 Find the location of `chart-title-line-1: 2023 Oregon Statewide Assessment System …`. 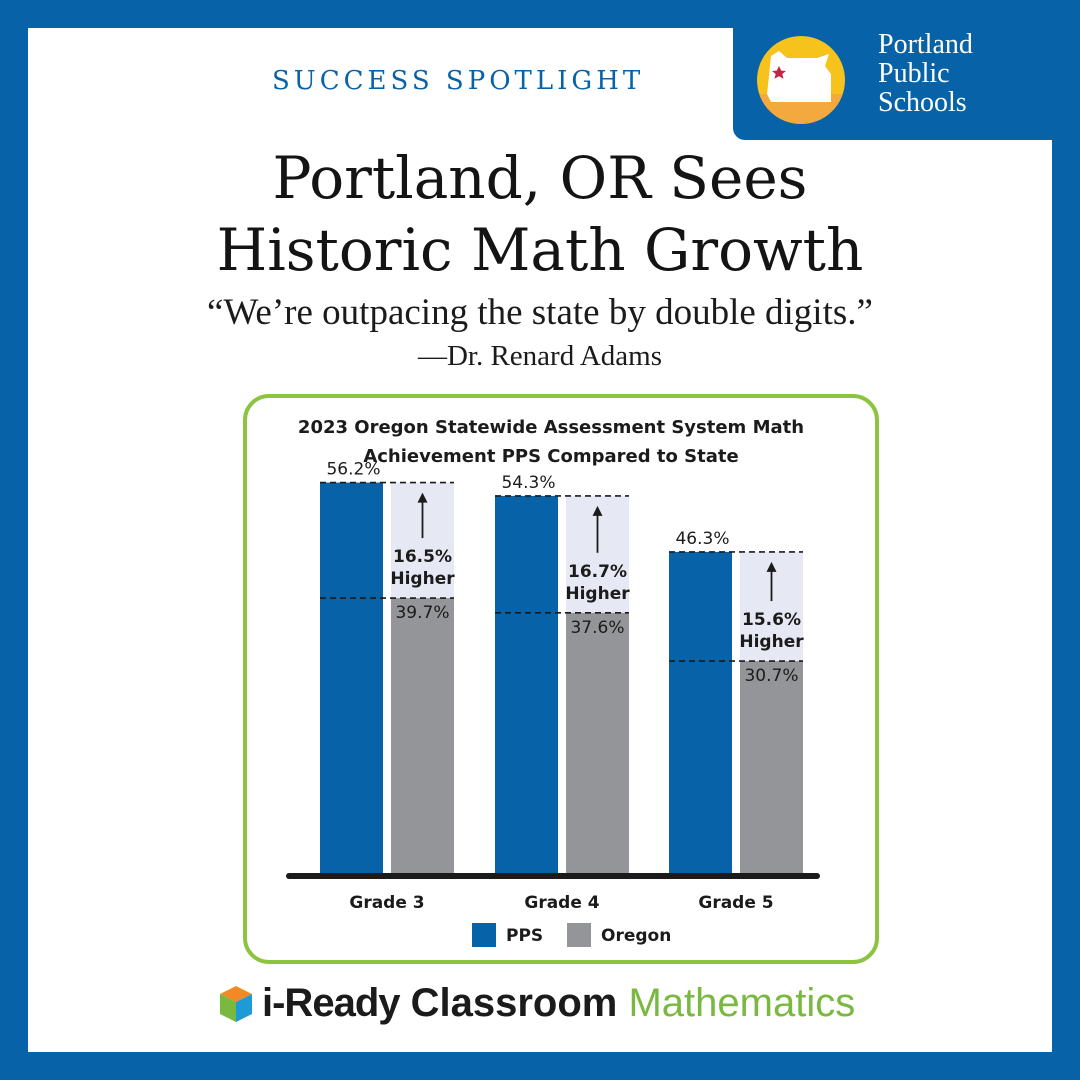

chart-title-line-1: 2023 Oregon Statewide Assessment System … is located at coordinates (551, 427).